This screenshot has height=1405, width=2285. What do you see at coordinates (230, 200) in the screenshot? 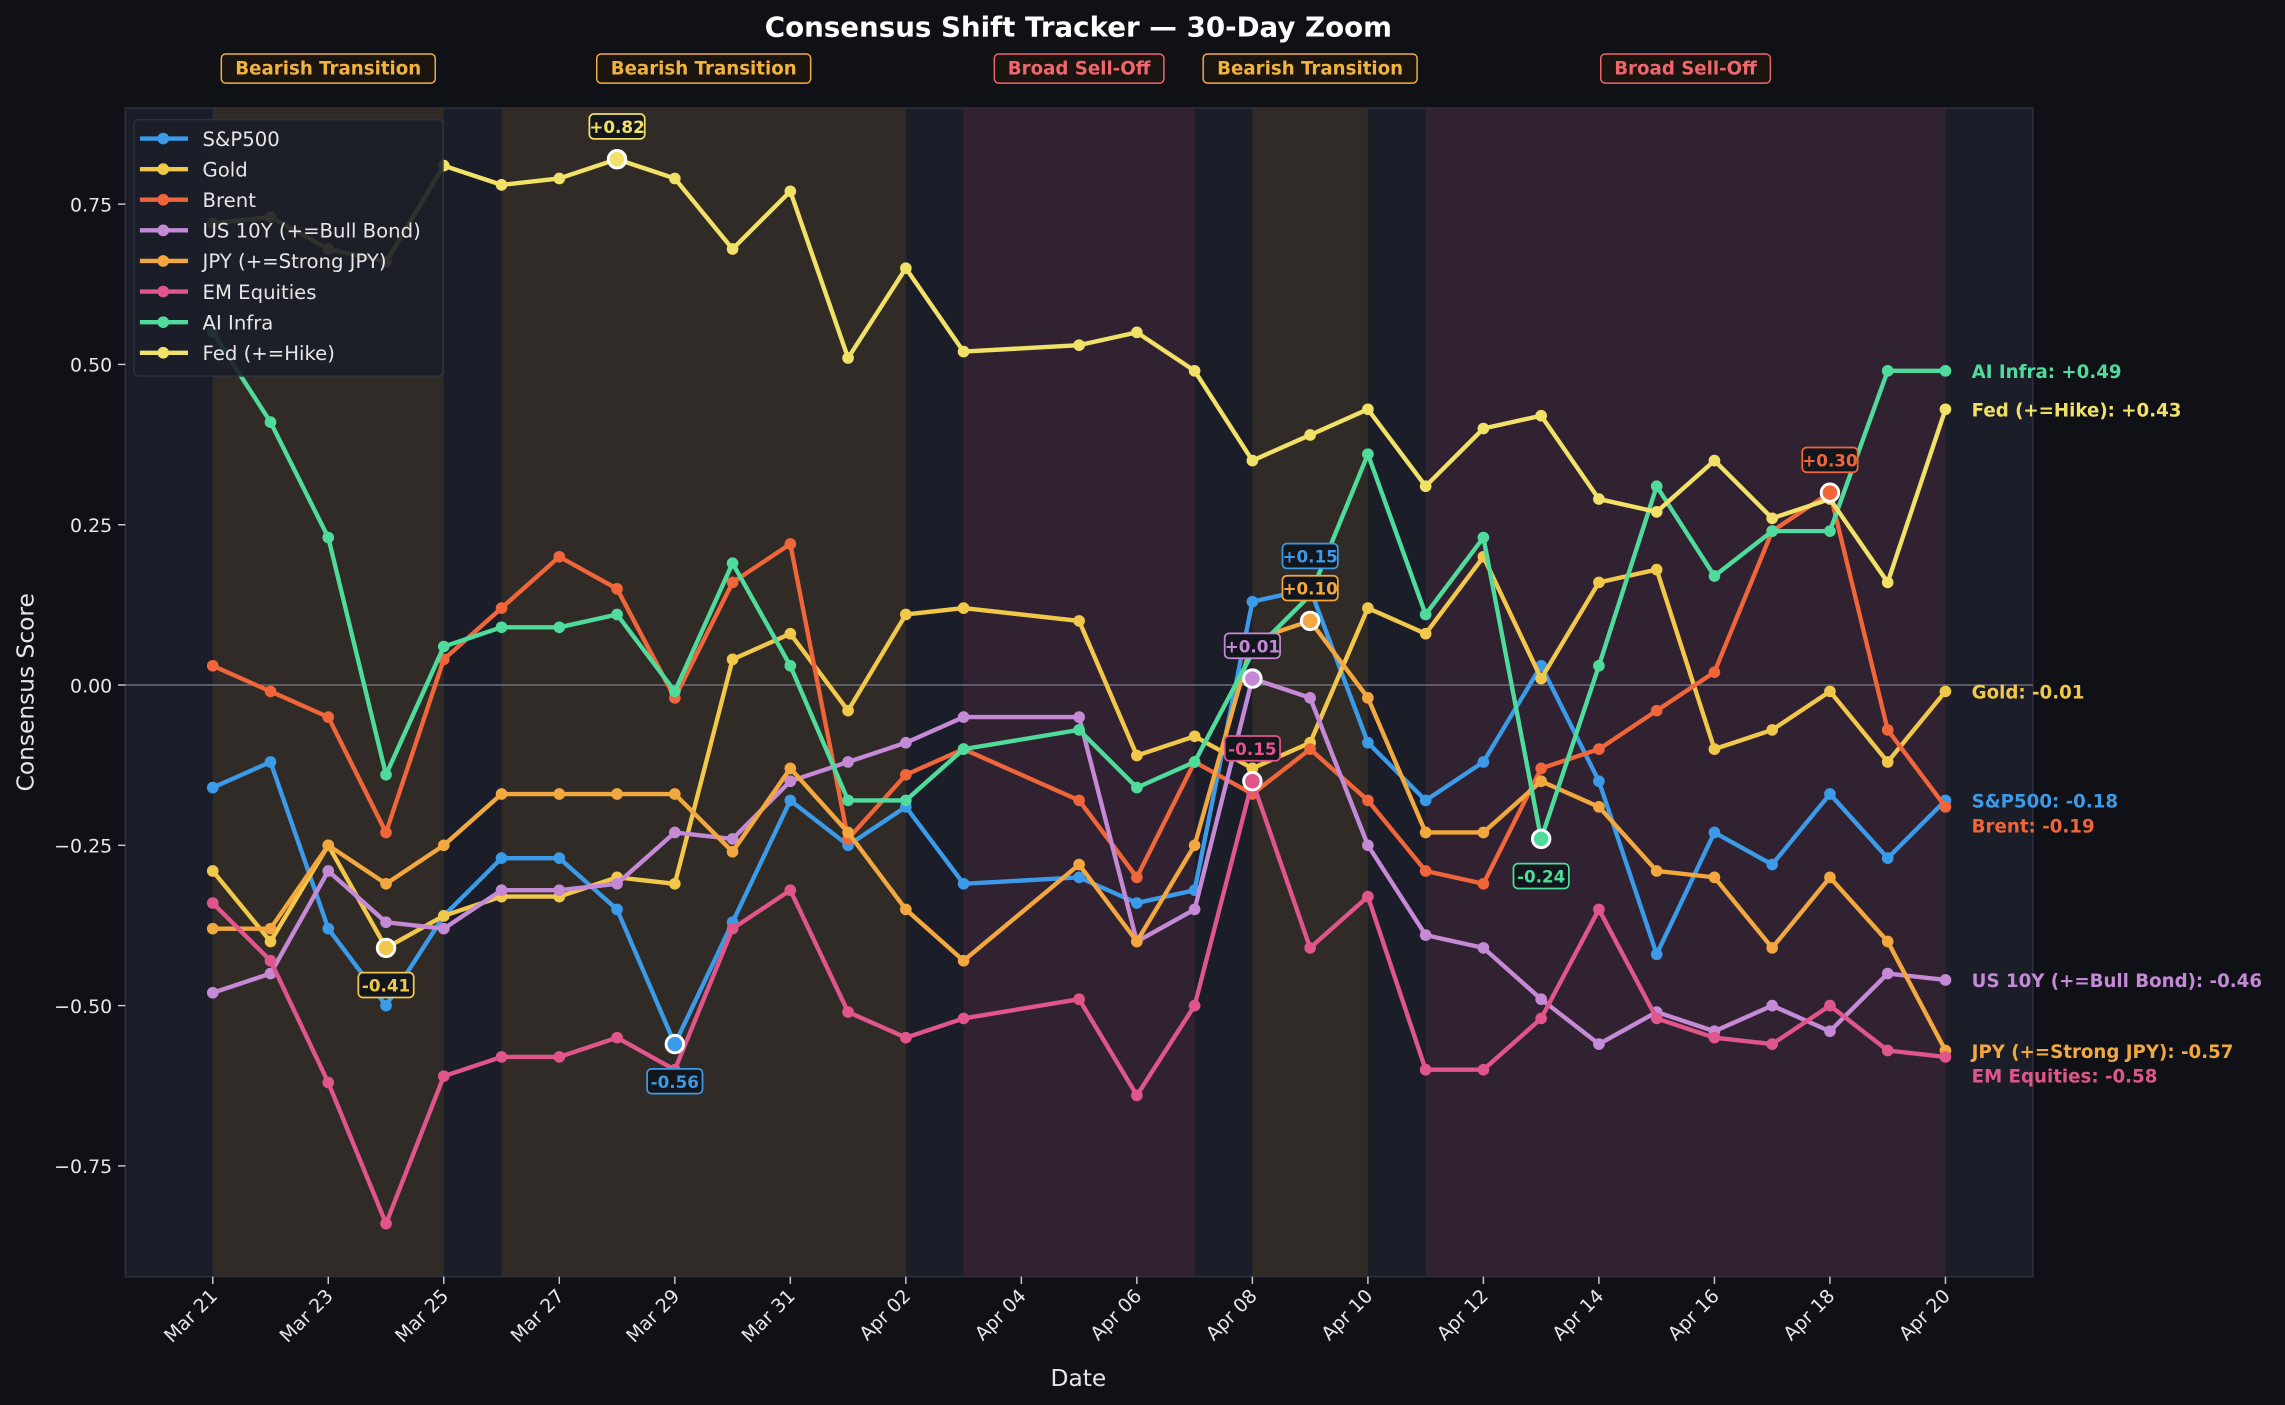
I see `legend-entry: Brent` at bounding box center [230, 200].